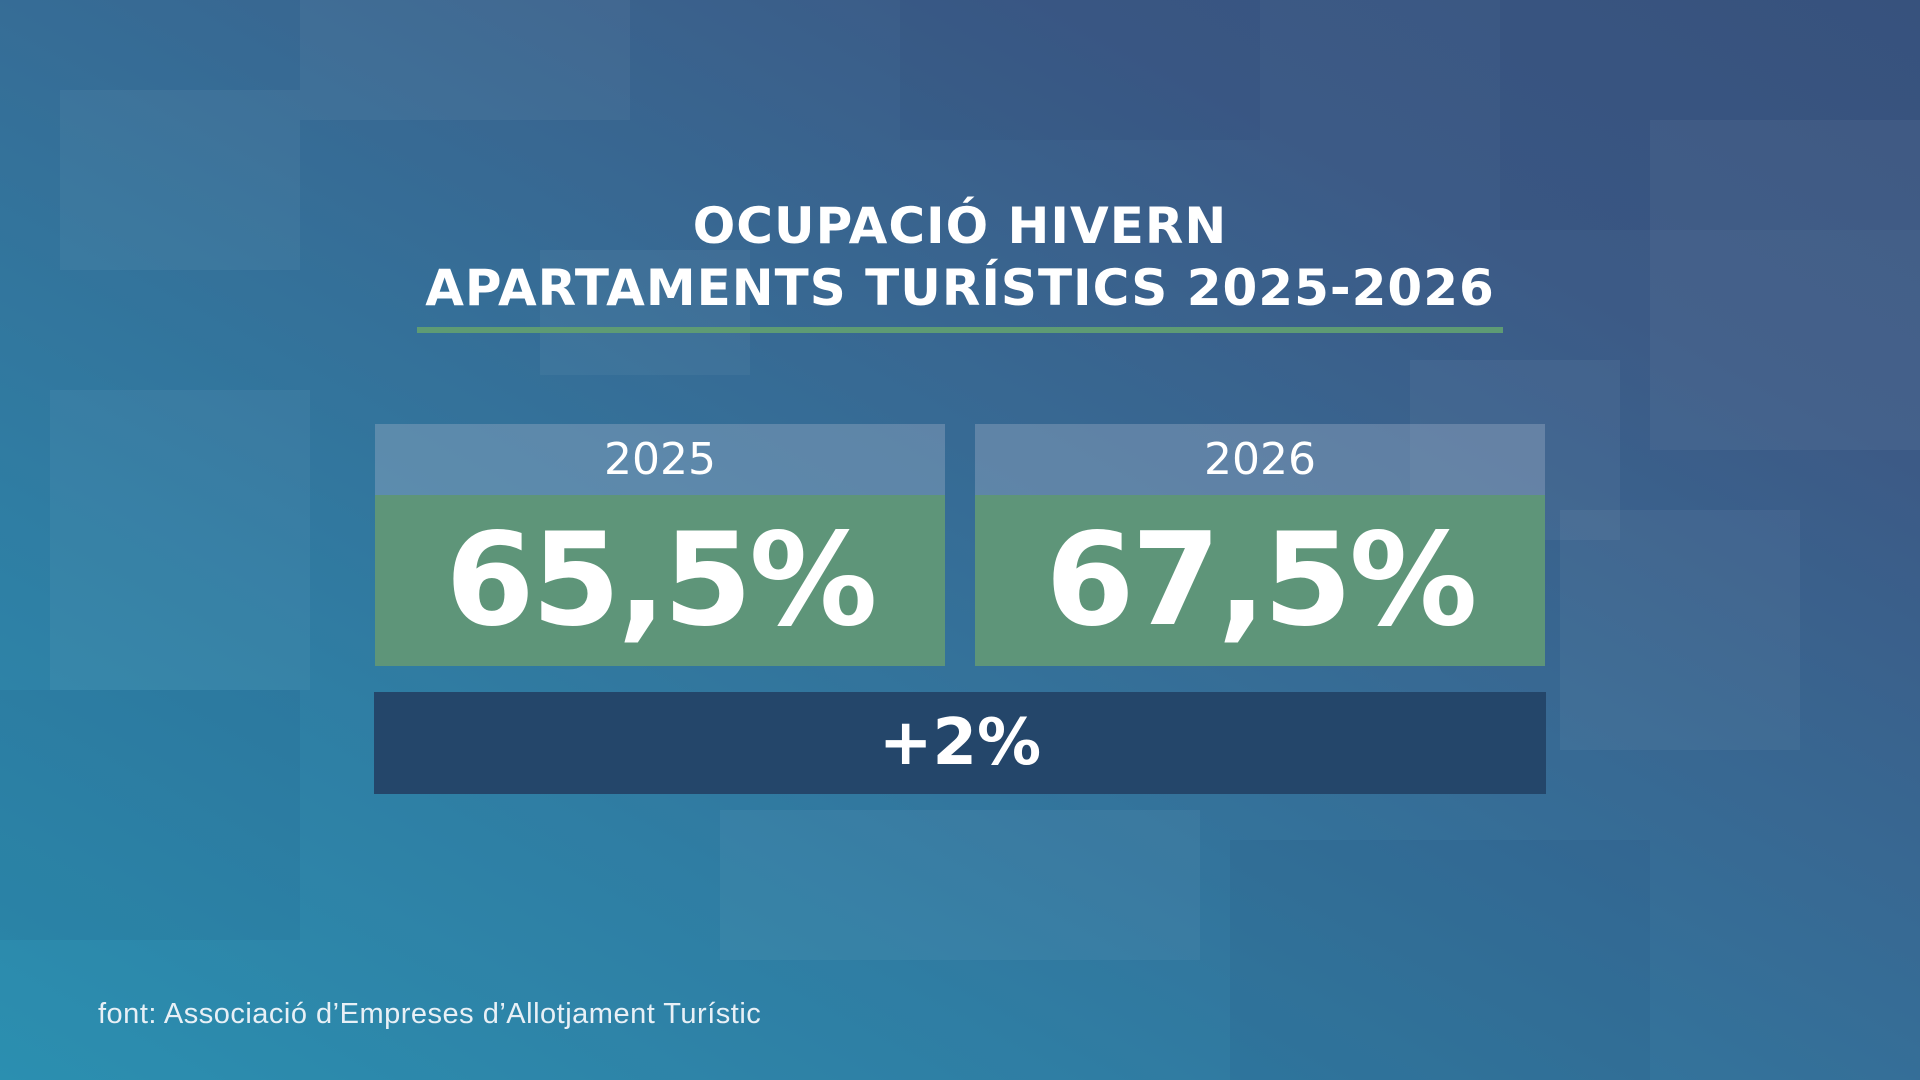 The height and width of the screenshot is (1080, 1920). I want to click on year-label-2026: 2026, so click(1260, 459).